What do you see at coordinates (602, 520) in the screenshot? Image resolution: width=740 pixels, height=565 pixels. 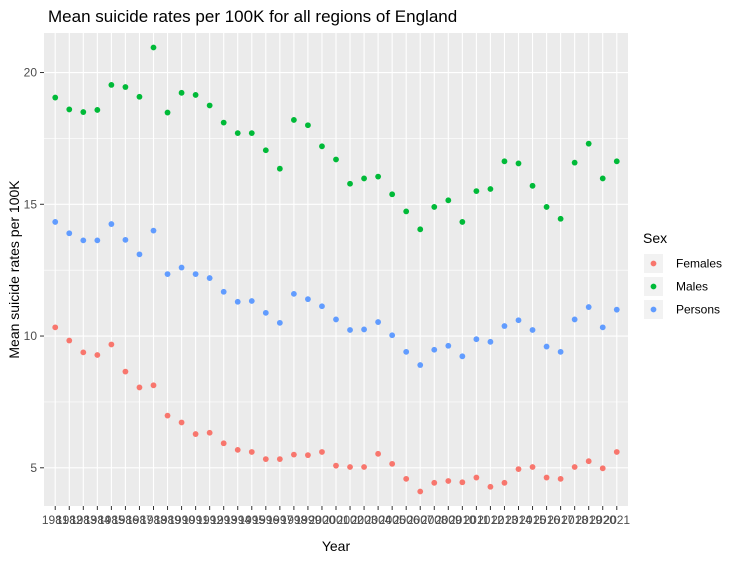 I see `x-tick-label: 2020` at bounding box center [602, 520].